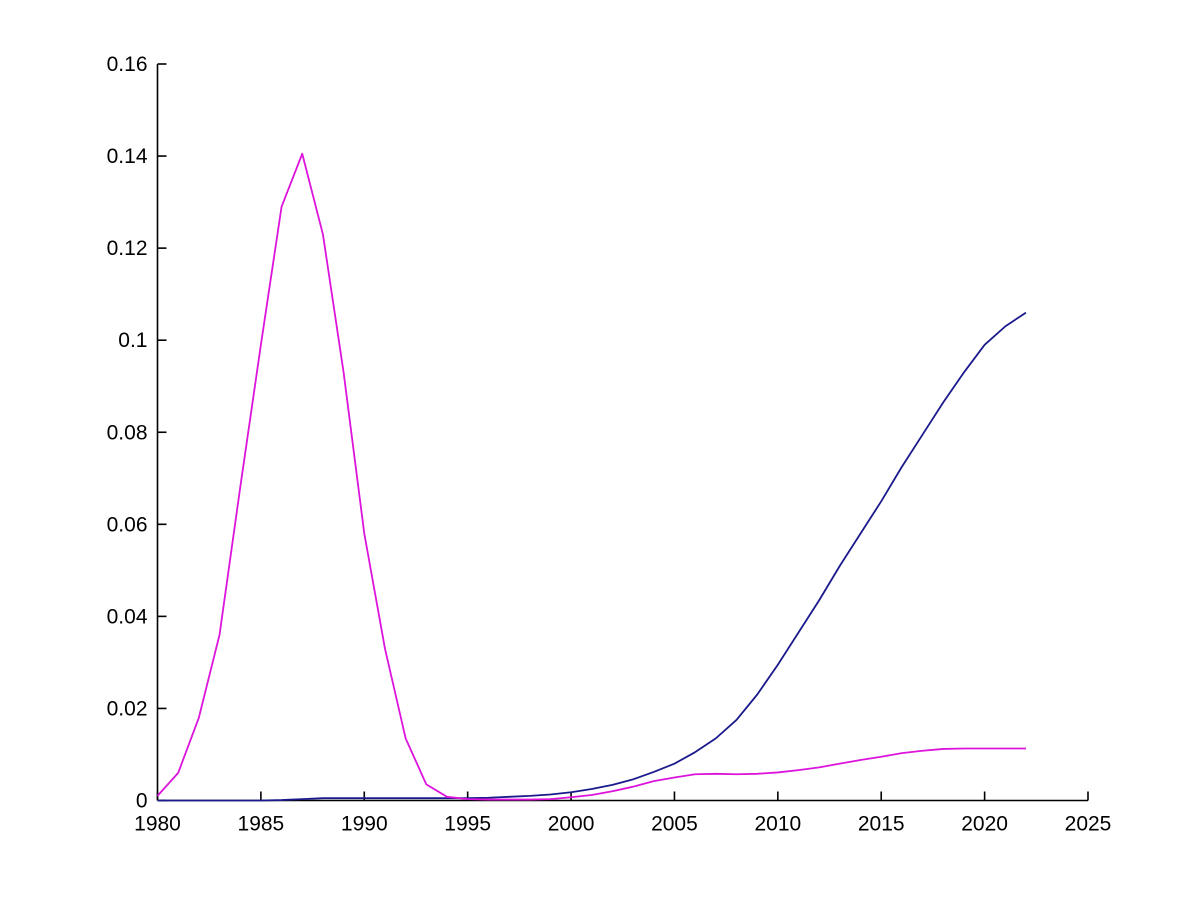 The image size is (1200, 900). Describe the element at coordinates (364, 824) in the screenshot. I see `x-tick-label: 1990` at that location.